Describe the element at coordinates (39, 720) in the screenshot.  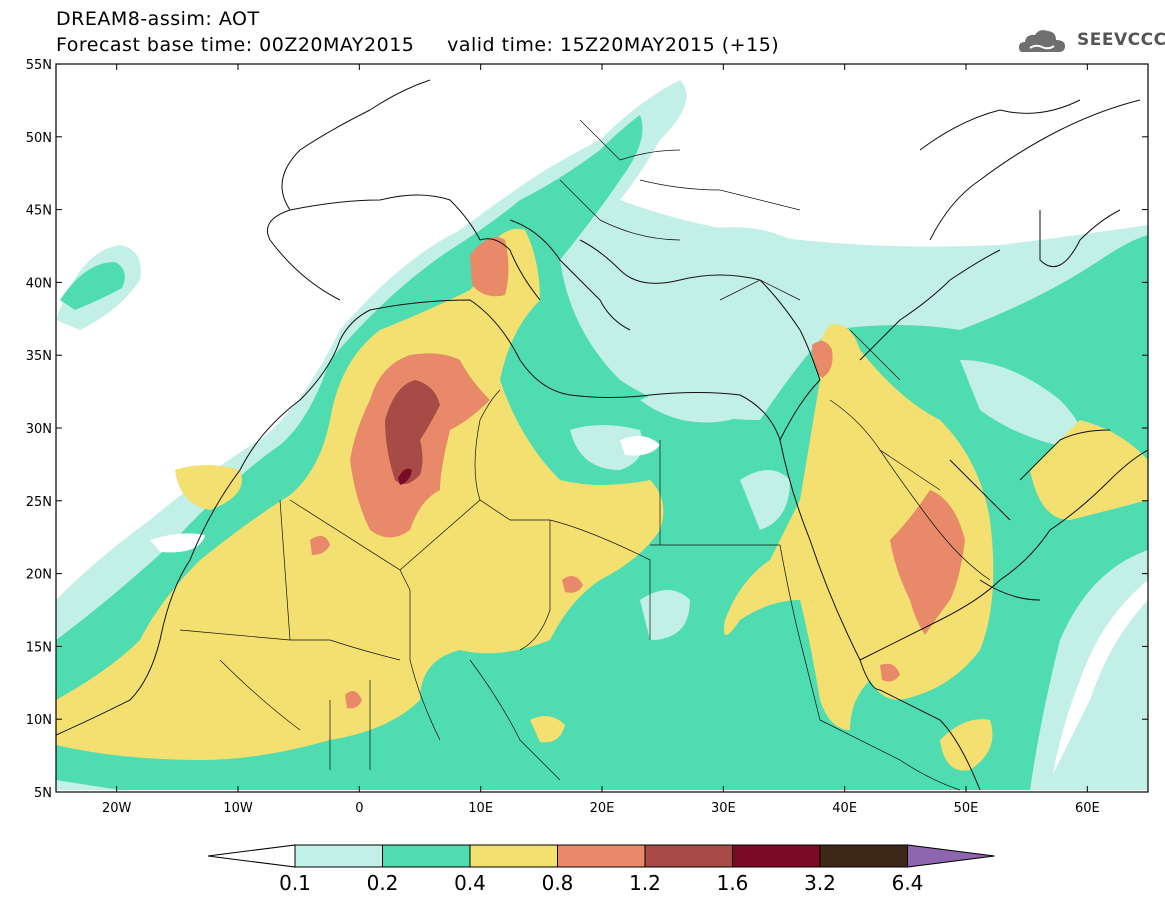
I see `lat-tick-label: 10N` at that location.